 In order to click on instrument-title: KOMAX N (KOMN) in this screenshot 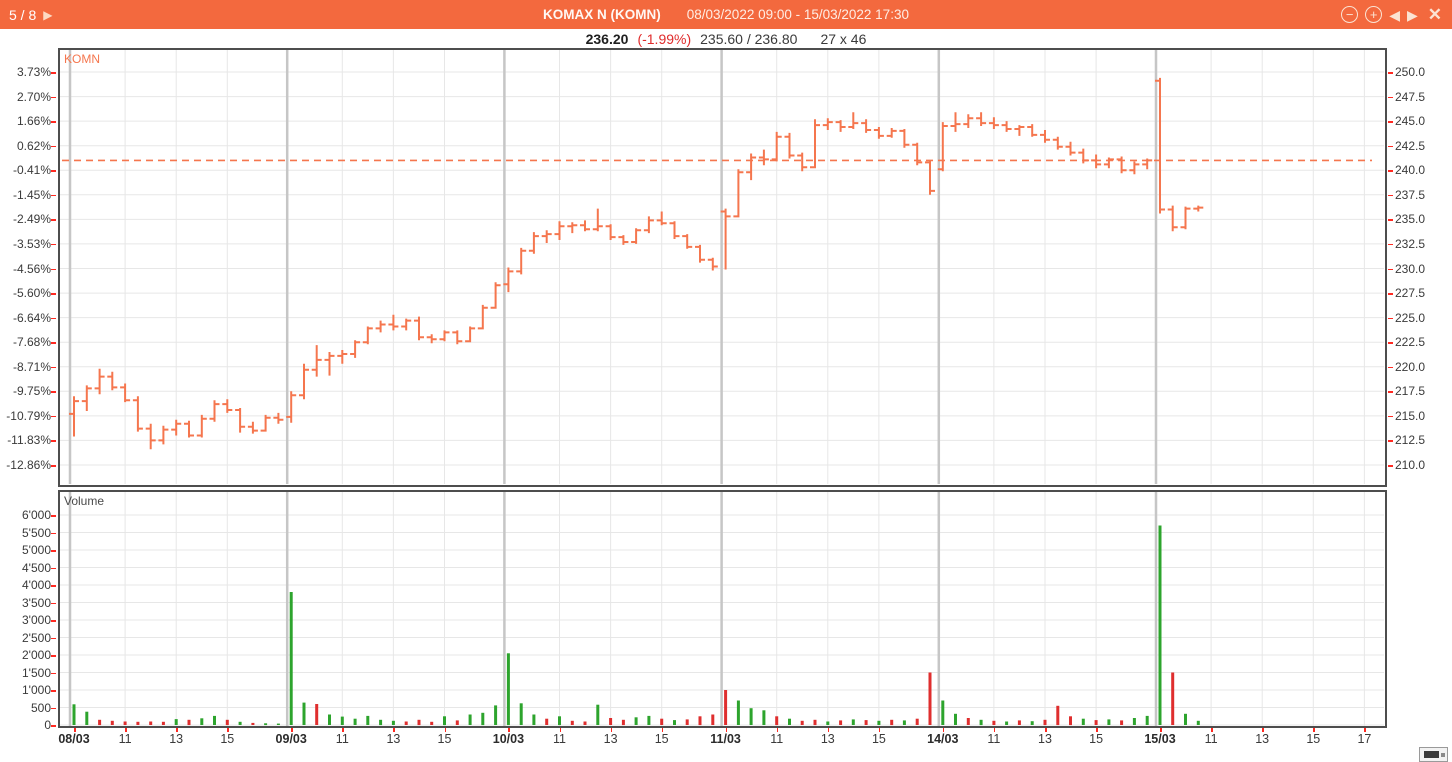, I will do `click(602, 14)`.